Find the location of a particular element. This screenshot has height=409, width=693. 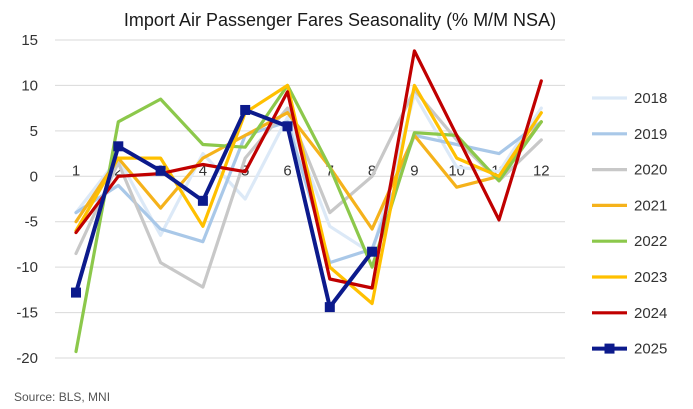

x-tick-label: 1 is located at coordinates (76, 170).